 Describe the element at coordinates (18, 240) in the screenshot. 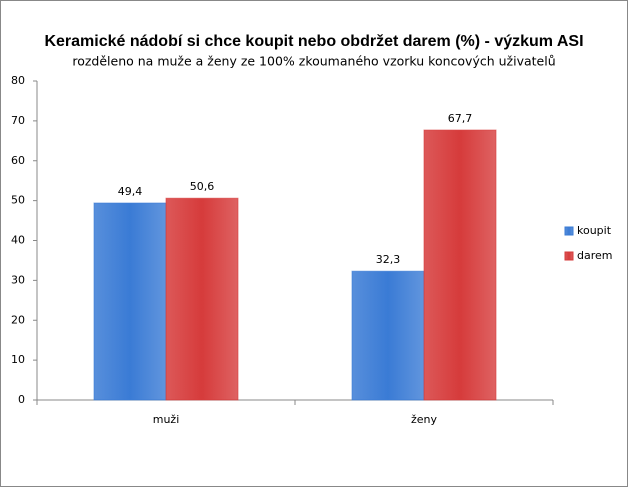

I see `y-tick-label: 40` at that location.